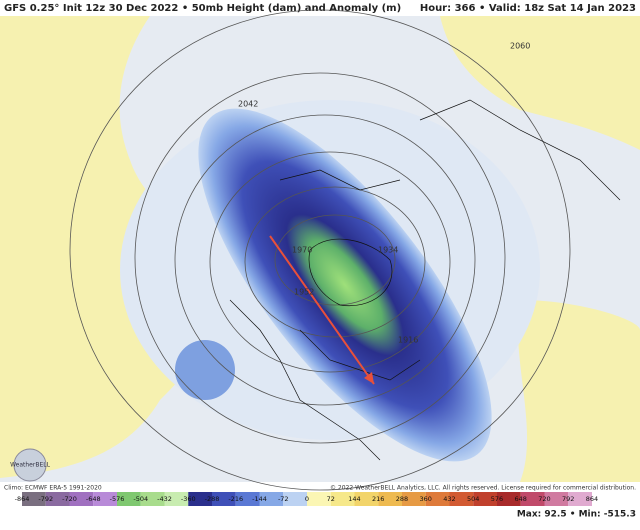 The width and height of the screenshot is (640, 530). I want to click on colorbar-tick-label: 360, so click(426, 499).